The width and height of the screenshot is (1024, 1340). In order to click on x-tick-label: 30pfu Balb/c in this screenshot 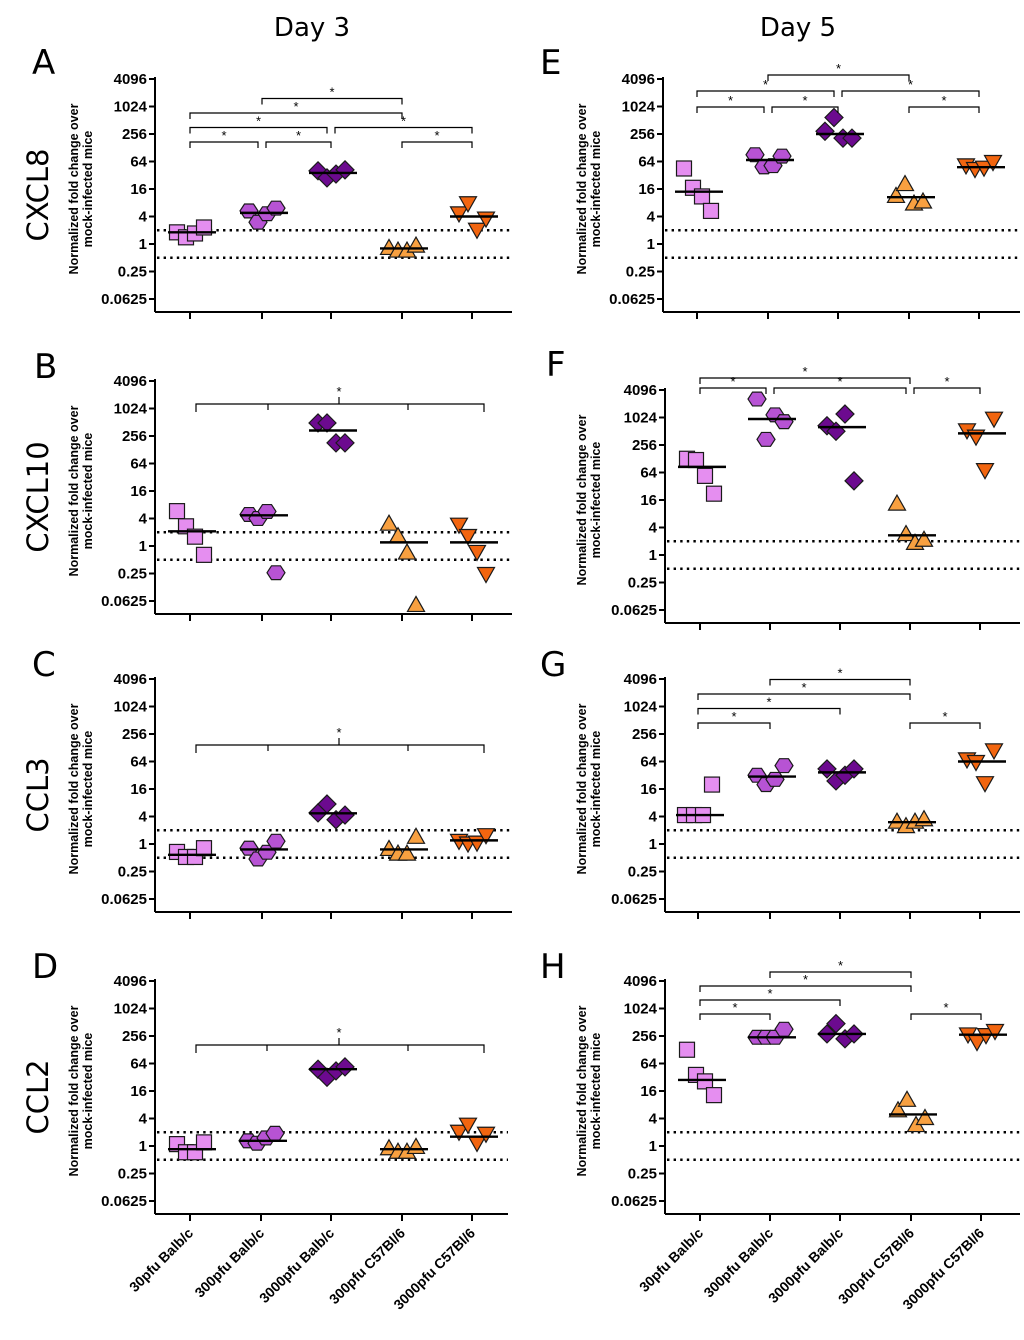, I will do `click(671, 1260)`.